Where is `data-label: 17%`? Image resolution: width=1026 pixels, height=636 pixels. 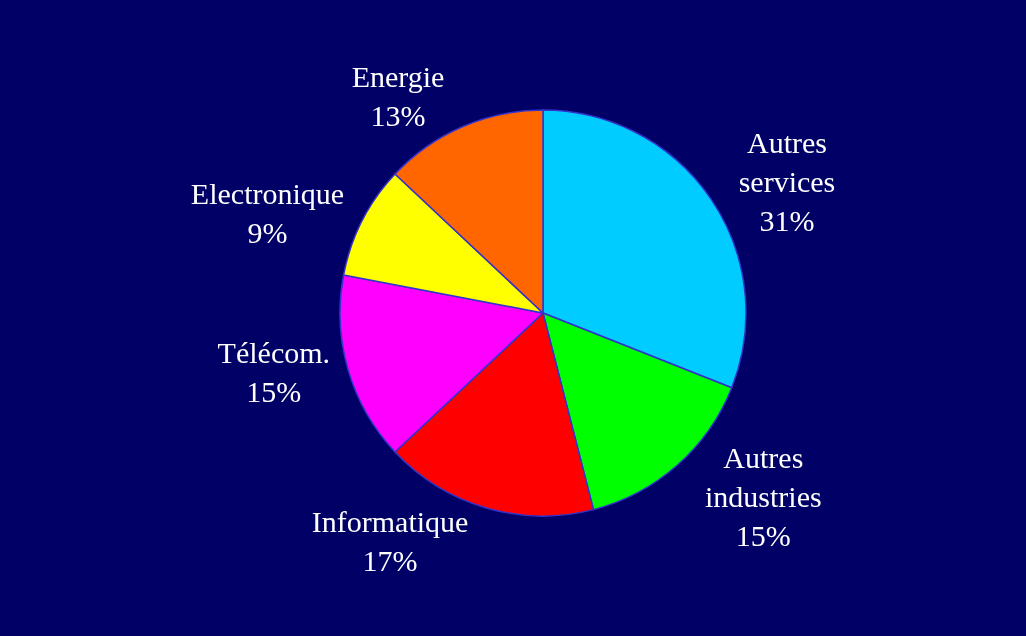 data-label: 17% is located at coordinates (390, 561).